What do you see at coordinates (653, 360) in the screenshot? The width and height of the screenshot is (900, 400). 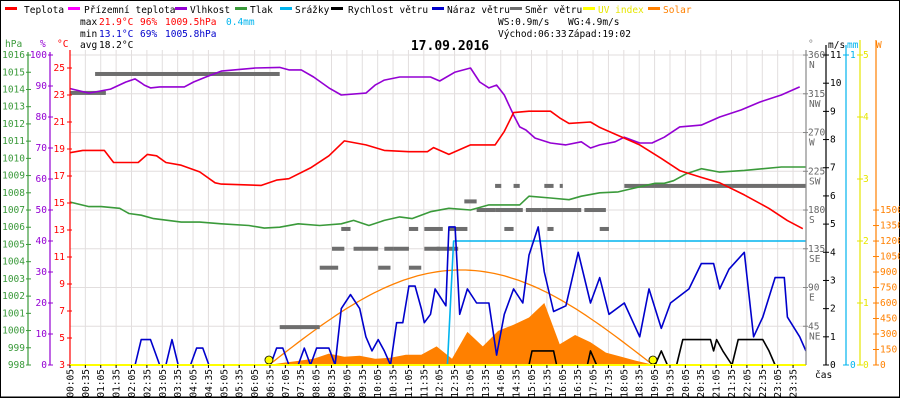 I see `sunset-marker` at bounding box center [653, 360].